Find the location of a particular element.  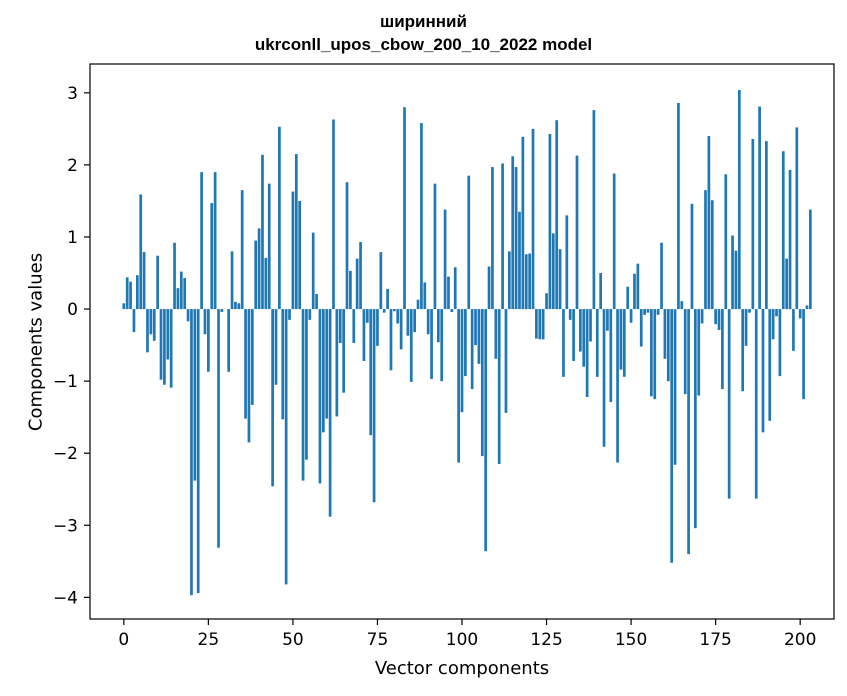

chart-title: ширинний is located at coordinates (423, 21).